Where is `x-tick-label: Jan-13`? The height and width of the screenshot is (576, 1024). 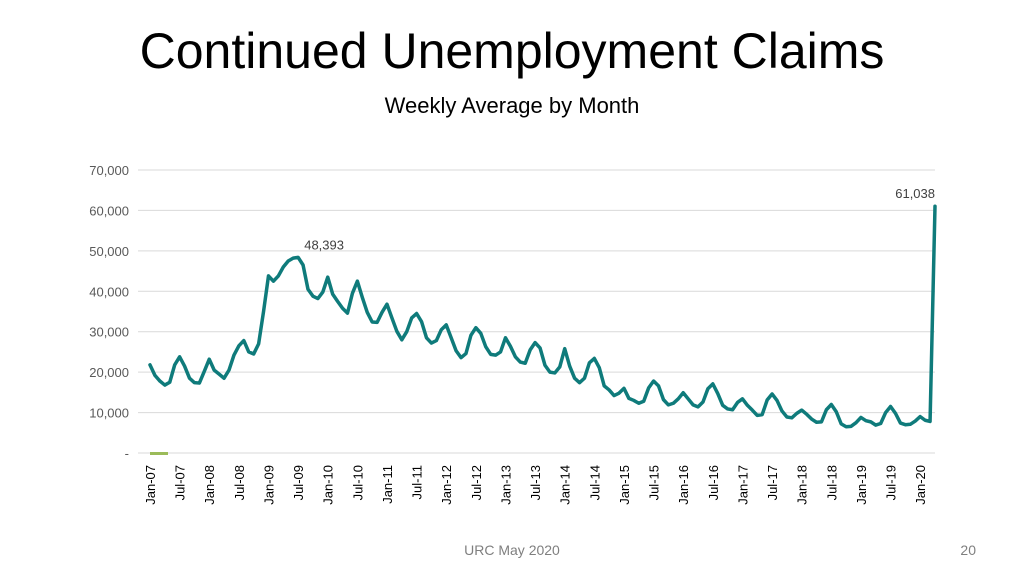 x-tick-label: Jan-13 is located at coordinates (505, 485).